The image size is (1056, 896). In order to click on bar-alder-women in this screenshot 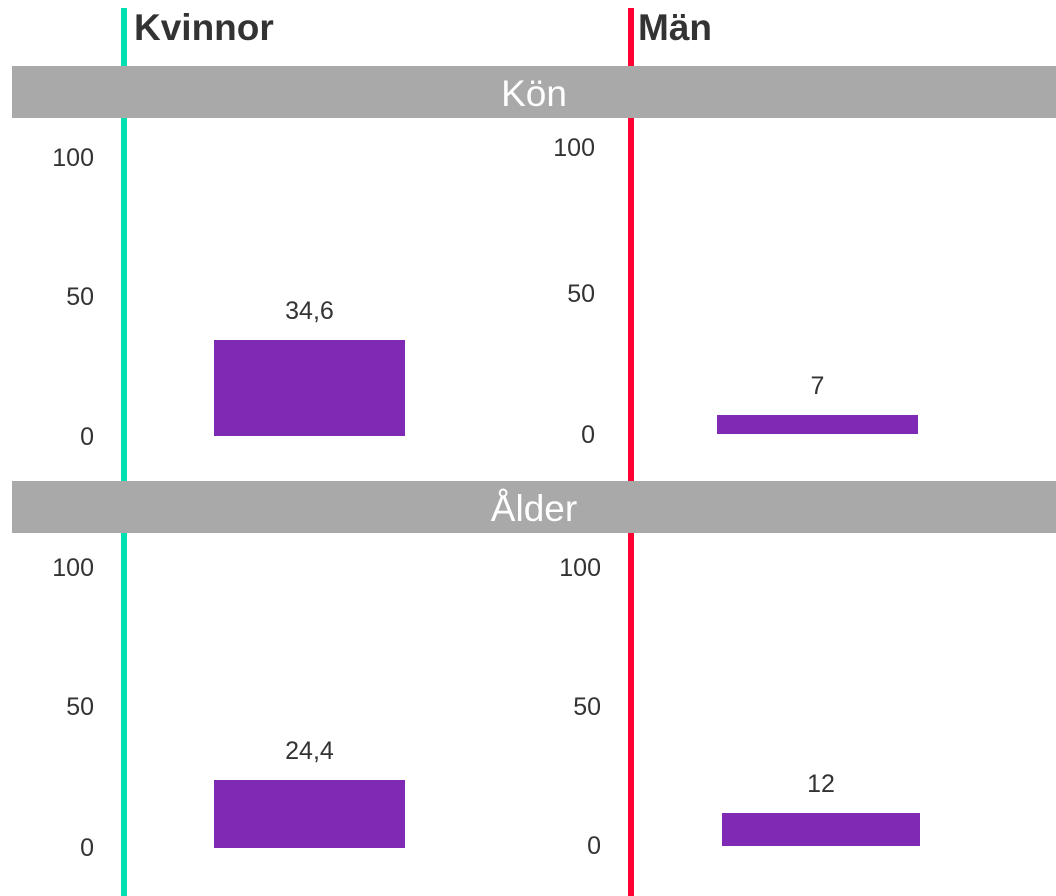, I will do `click(309, 814)`.